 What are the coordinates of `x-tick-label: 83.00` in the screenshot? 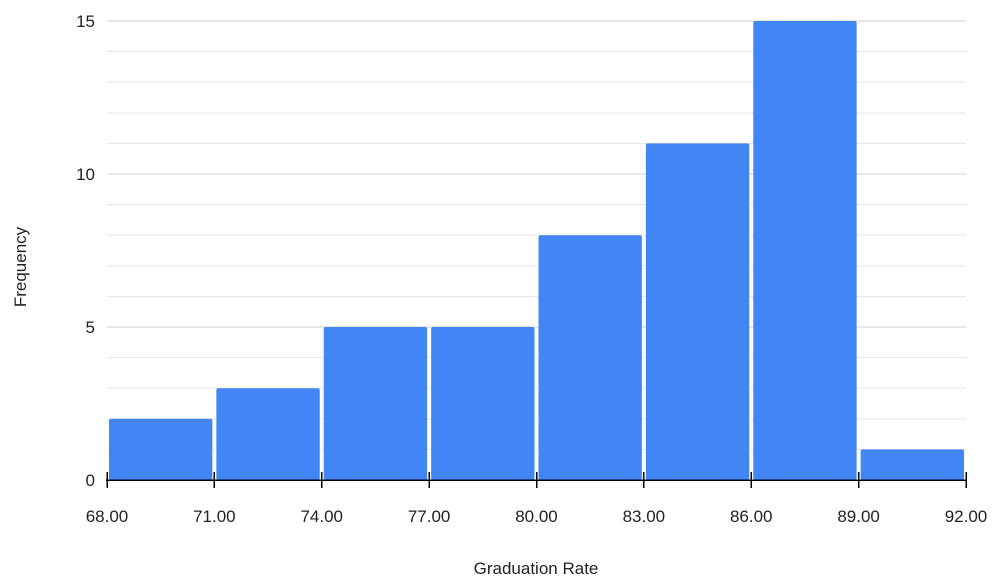 It's located at (644, 516).